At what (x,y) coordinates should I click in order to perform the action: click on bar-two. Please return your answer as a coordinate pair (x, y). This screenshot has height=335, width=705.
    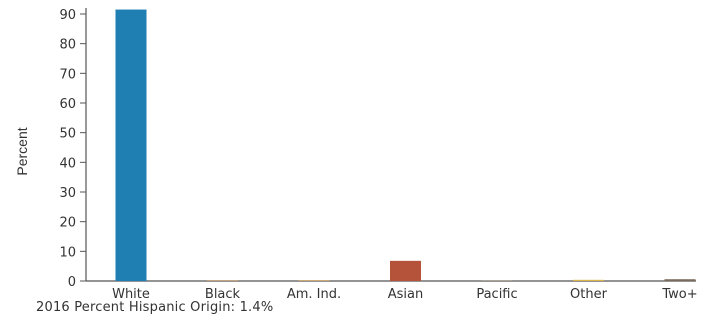
    Looking at the image, I should click on (680, 280).